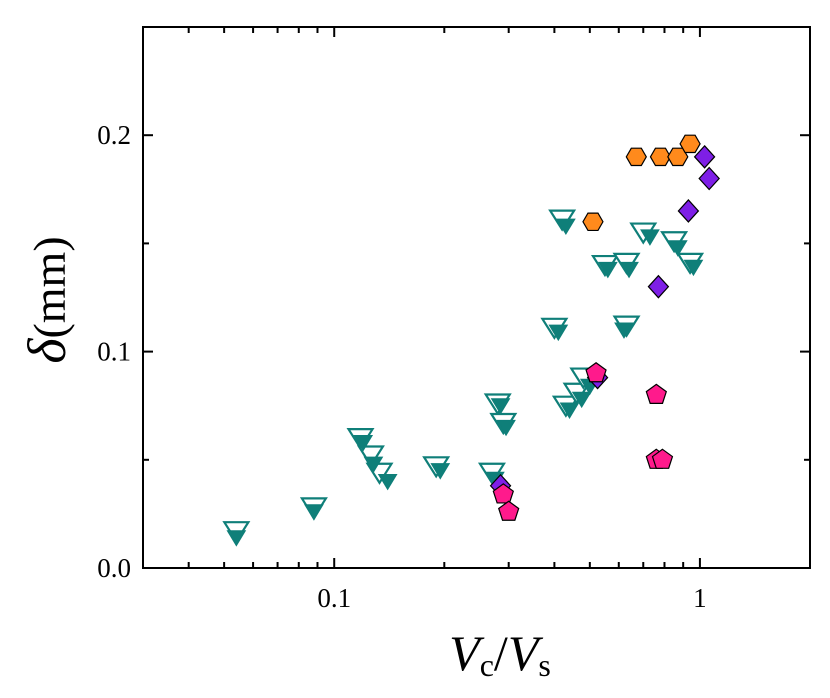 This screenshot has height=698, width=830. I want to click on x-tick-label: 0.1, so click(334, 598).